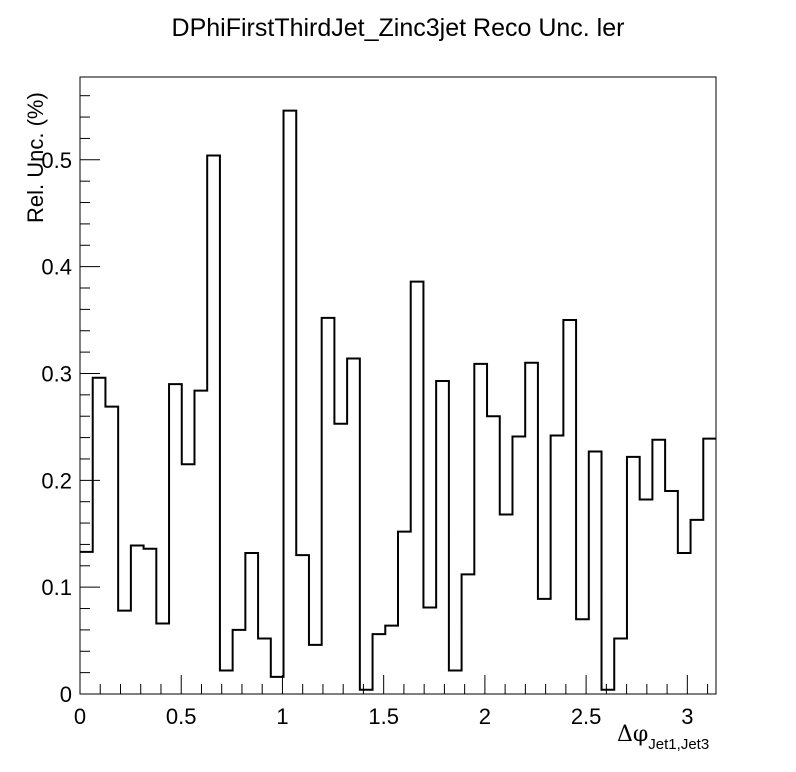  I want to click on y-tick-label: 0.4, so click(56, 267).